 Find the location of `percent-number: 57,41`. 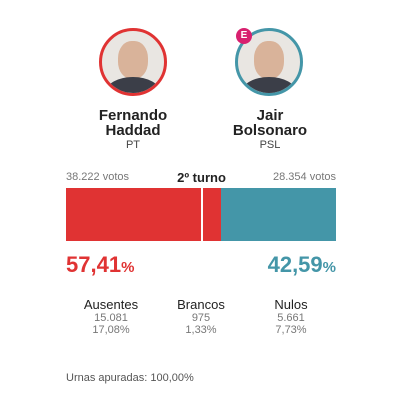

percent-number: 57,41 is located at coordinates (94, 264).